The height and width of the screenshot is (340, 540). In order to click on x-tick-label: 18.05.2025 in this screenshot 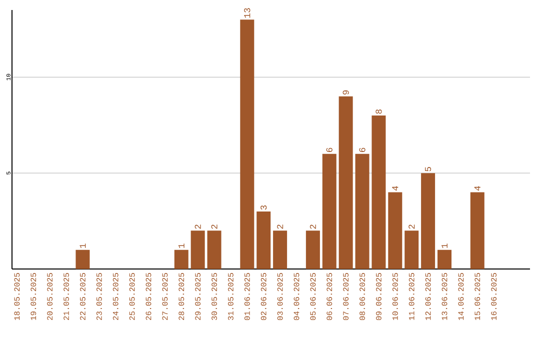, I will do `click(17, 296)`.